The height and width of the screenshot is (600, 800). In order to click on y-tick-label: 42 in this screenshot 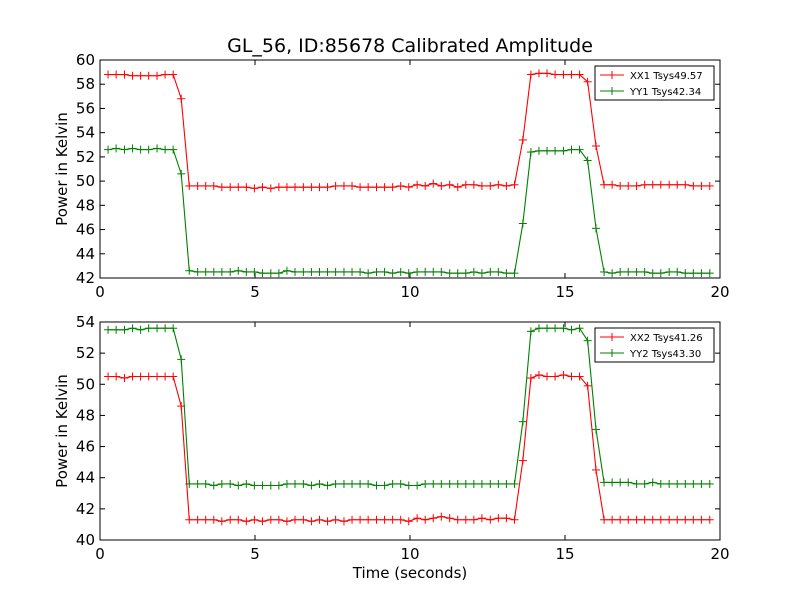, I will do `click(85, 278)`.